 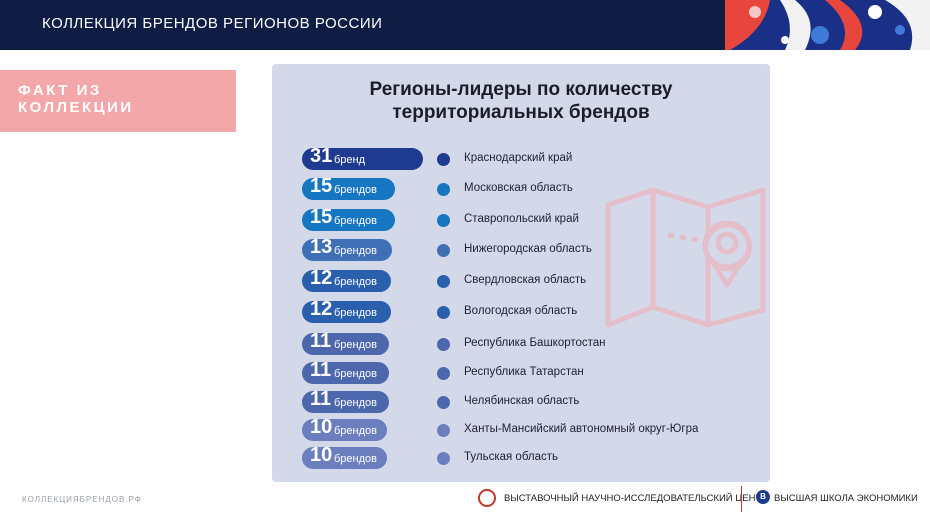 What do you see at coordinates (518, 158) in the screenshot?
I see `region-name: Краснодарский край` at bounding box center [518, 158].